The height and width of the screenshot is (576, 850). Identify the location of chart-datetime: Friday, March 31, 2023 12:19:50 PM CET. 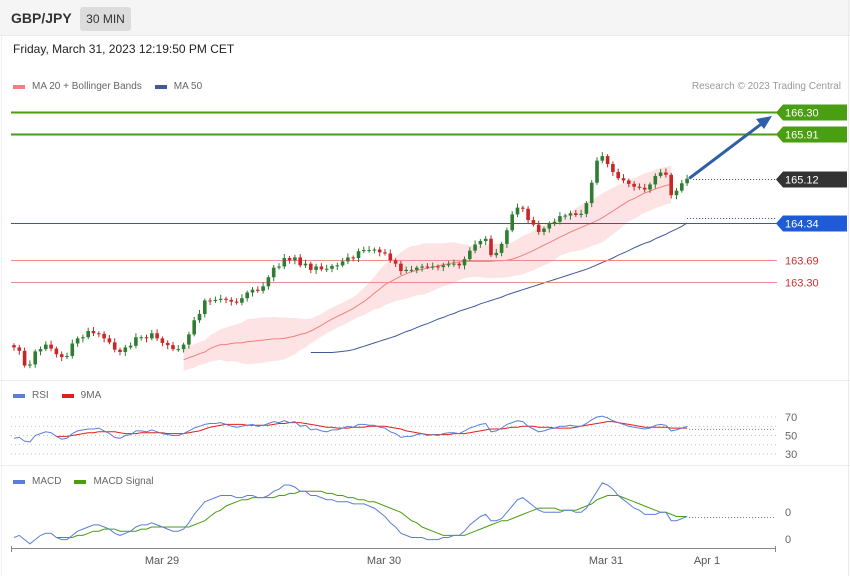
(124, 49).